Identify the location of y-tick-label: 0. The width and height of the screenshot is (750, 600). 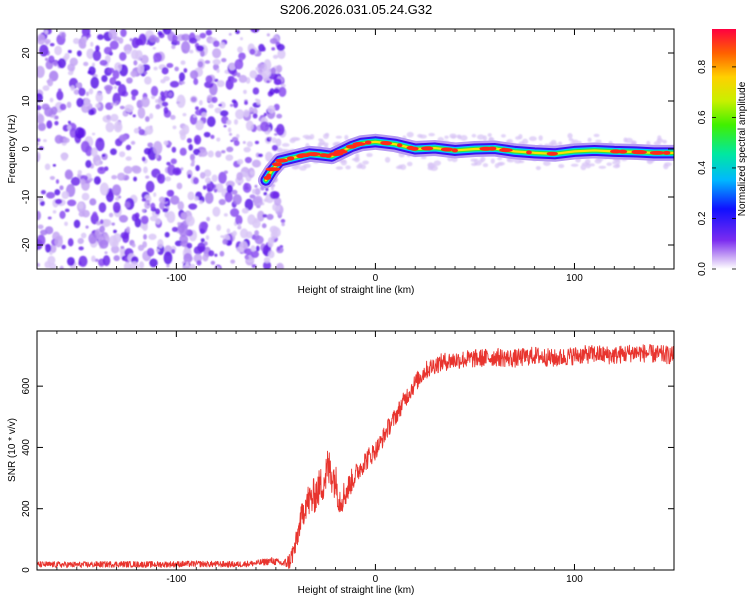
(26, 570).